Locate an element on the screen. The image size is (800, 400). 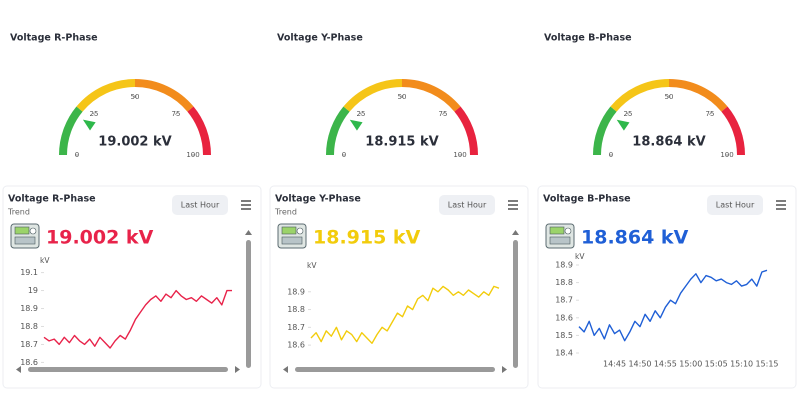
gauge-value: 19.002 kV is located at coordinates (134, 142).